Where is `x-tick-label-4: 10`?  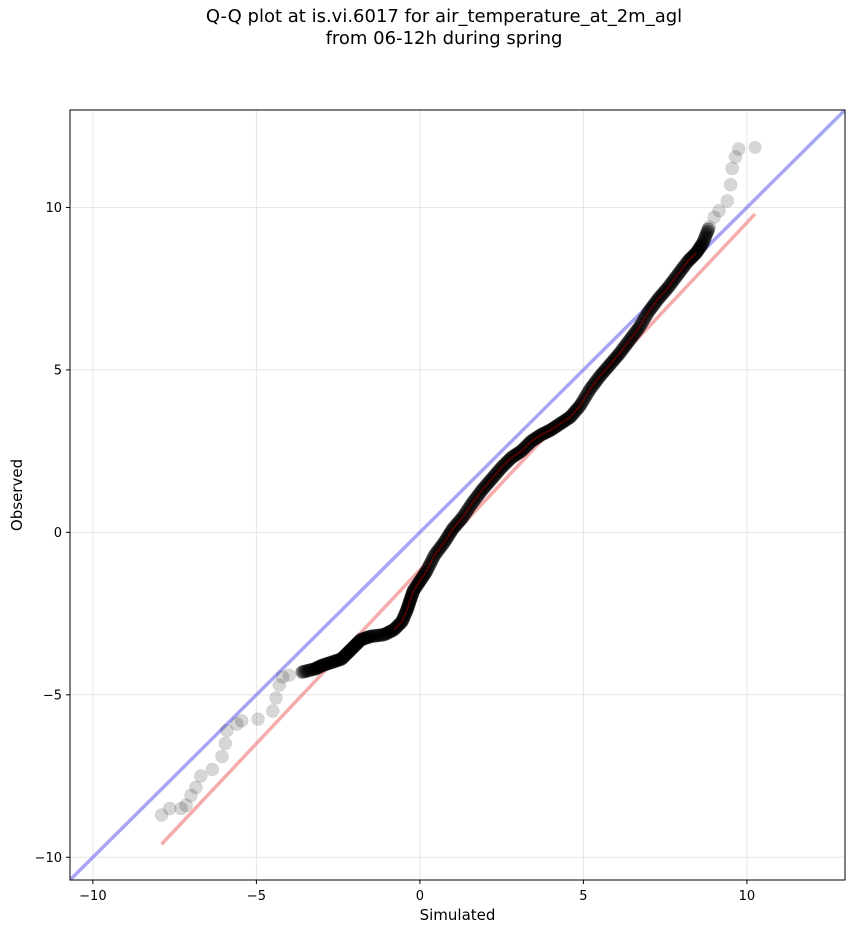 x-tick-label-4: 10 is located at coordinates (747, 896).